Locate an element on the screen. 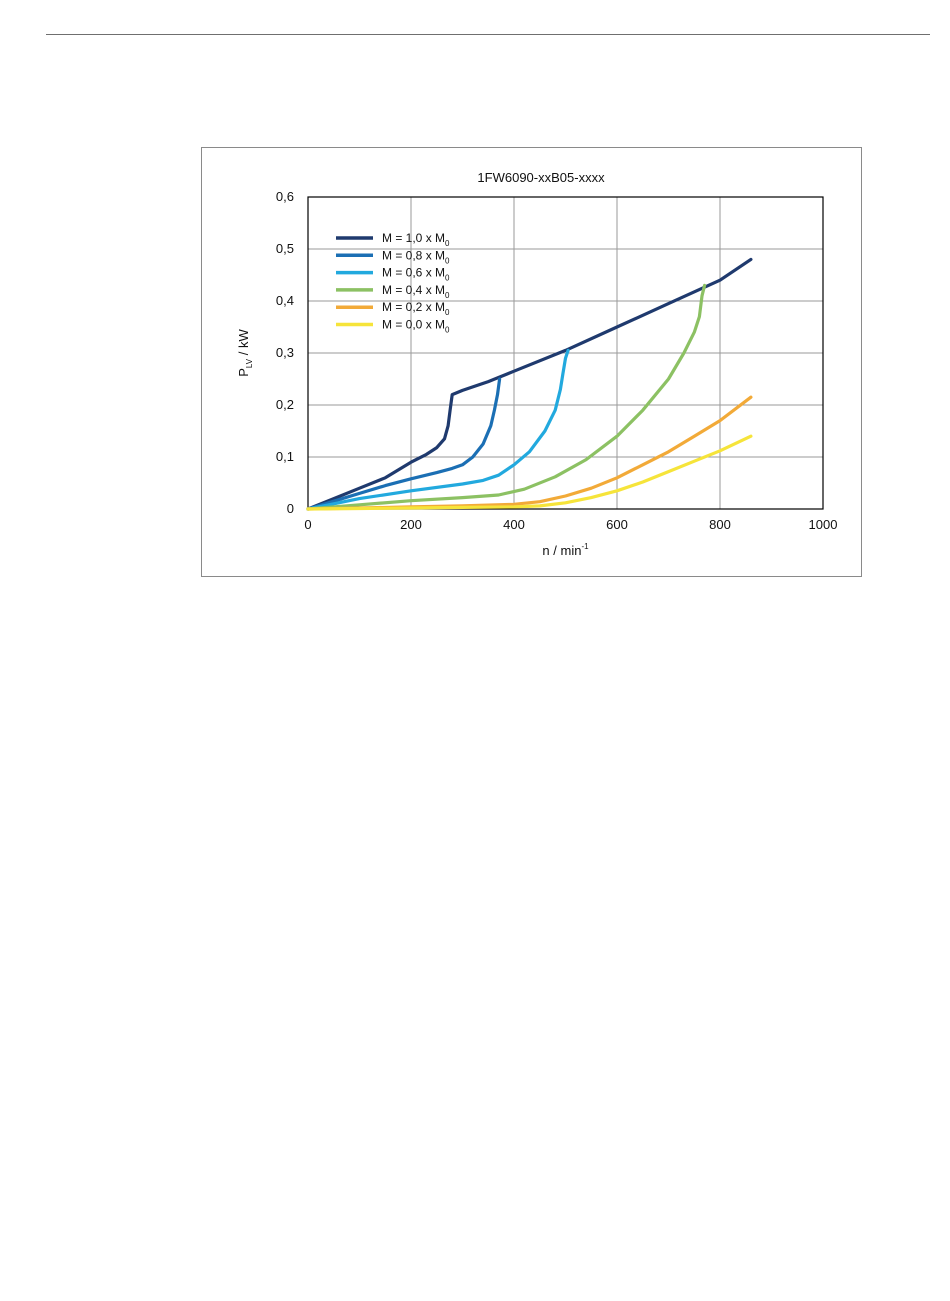 The width and height of the screenshot is (950, 1301). legend-entry: M = 1,0 x M0 is located at coordinates (416, 239).